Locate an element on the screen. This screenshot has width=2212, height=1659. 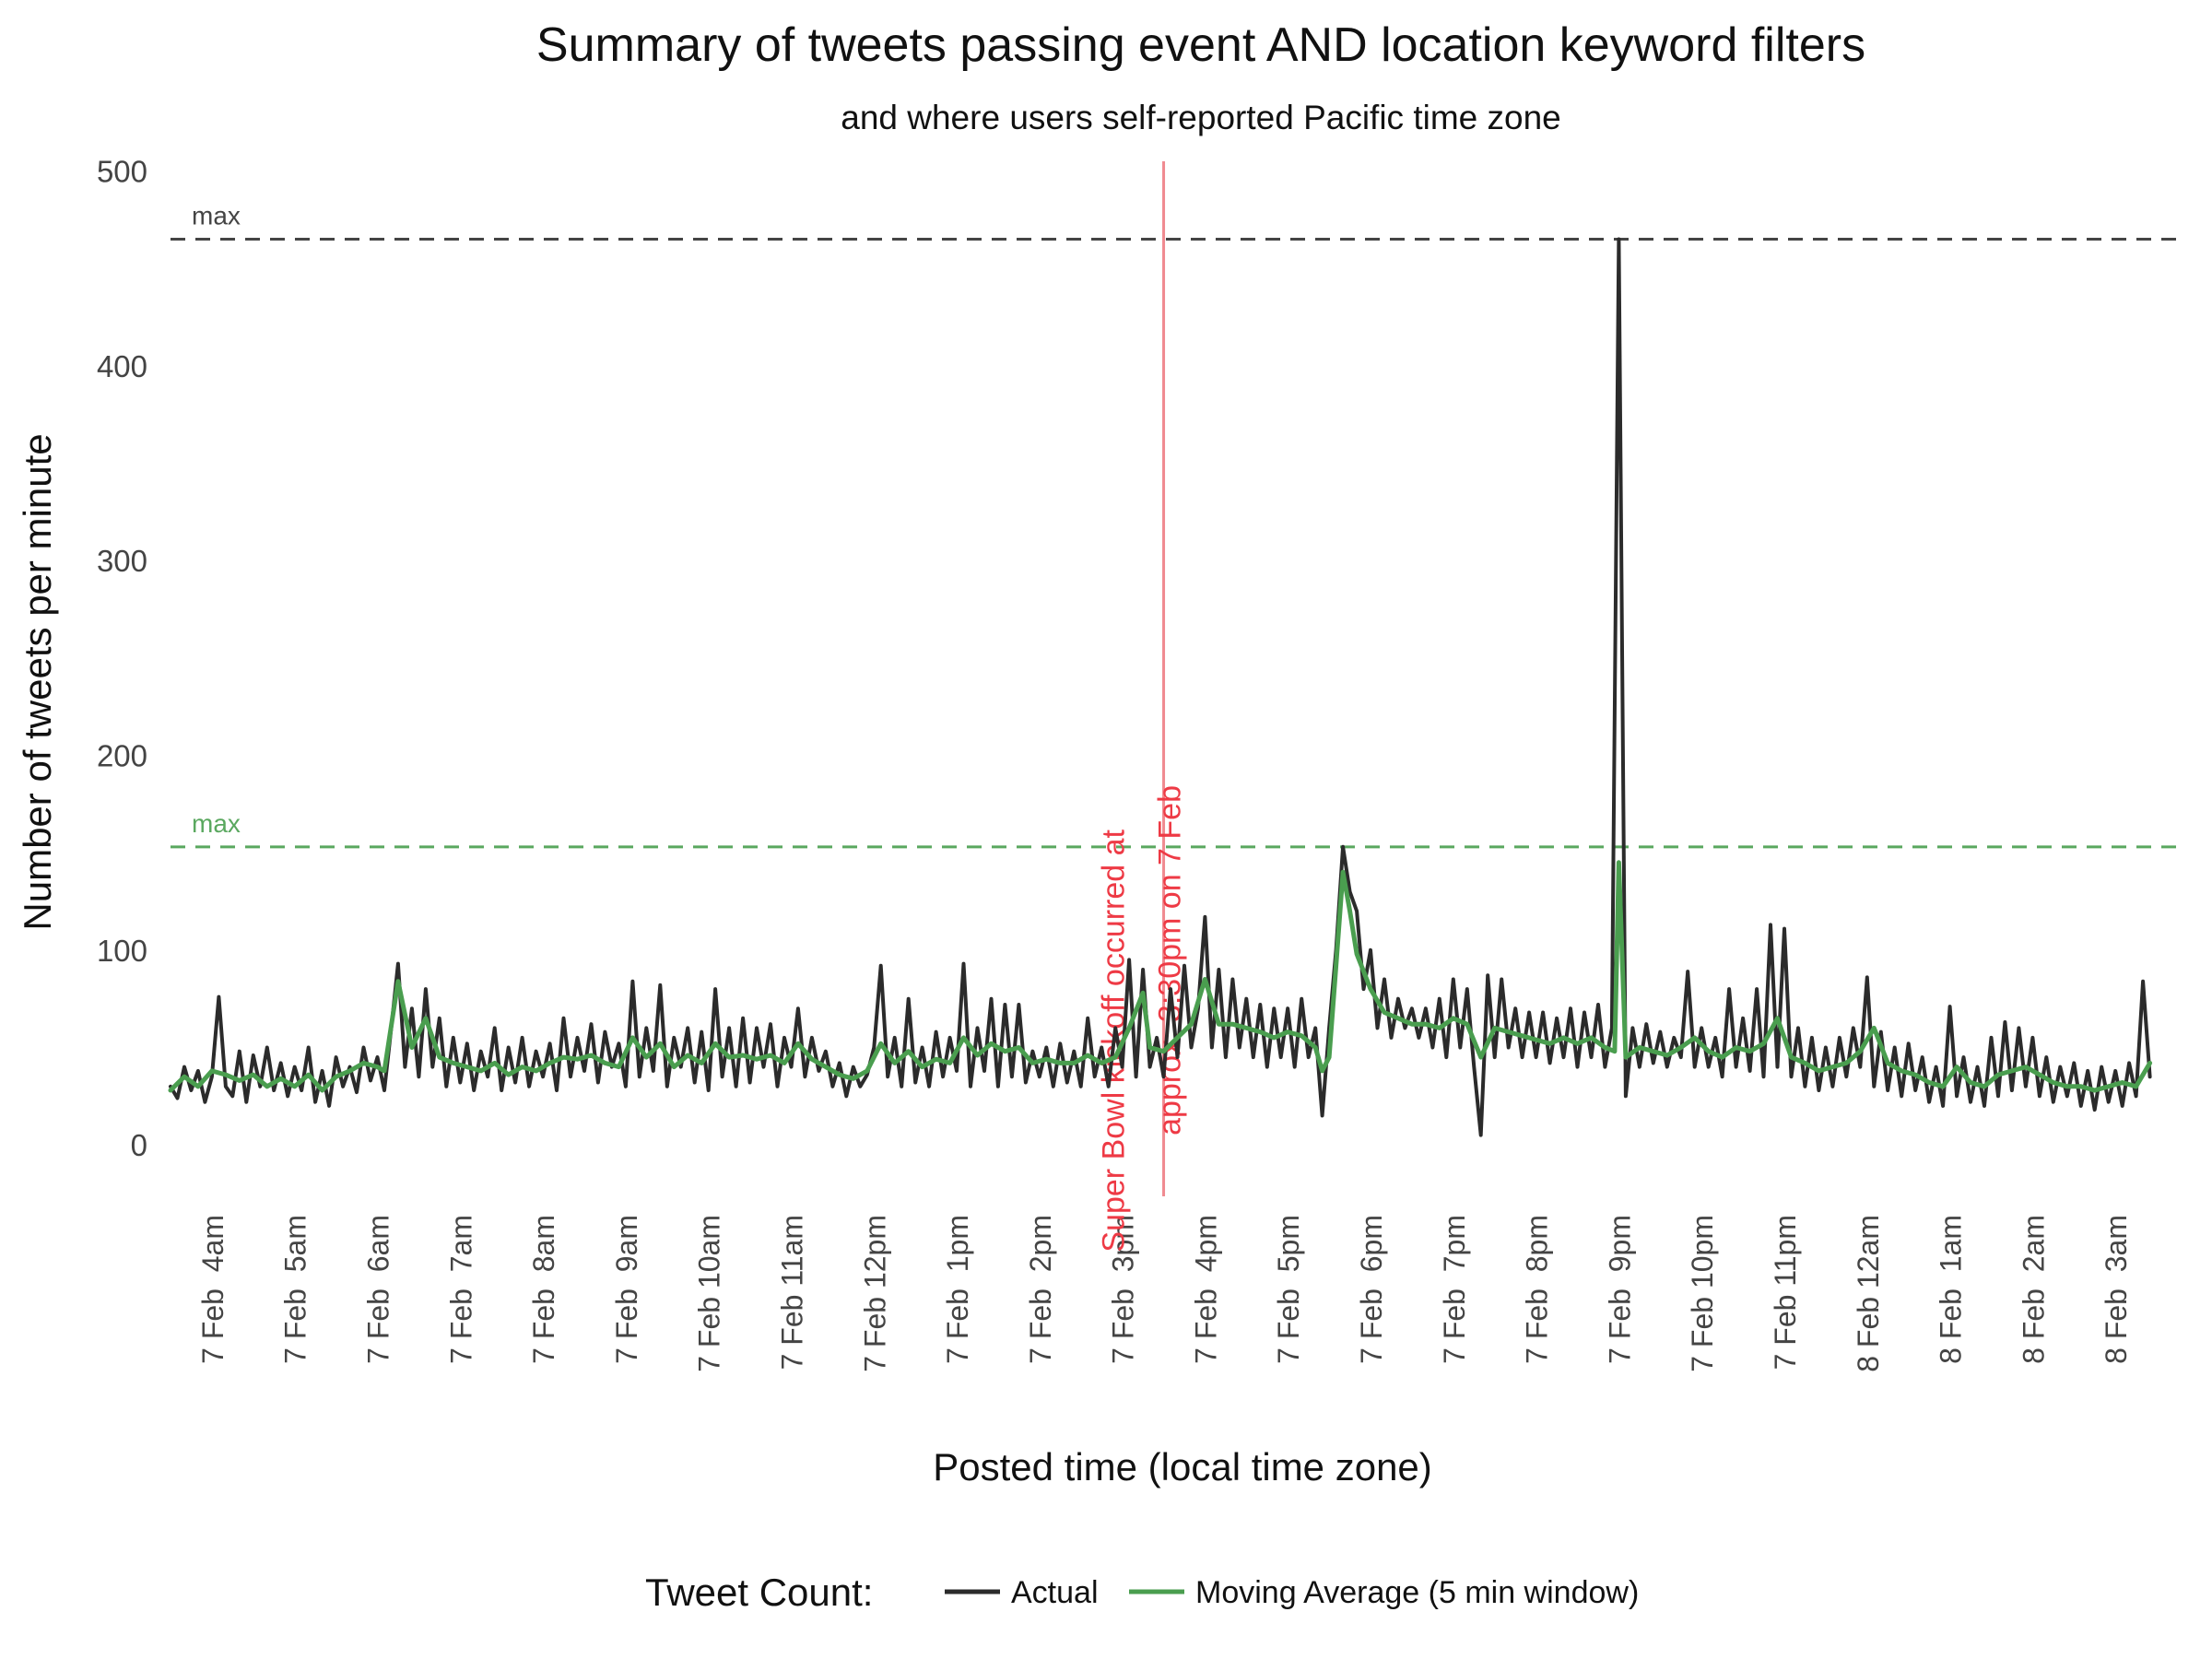
x-tick-label: 7 Feb 5pm is located at coordinates (1288, 1289).